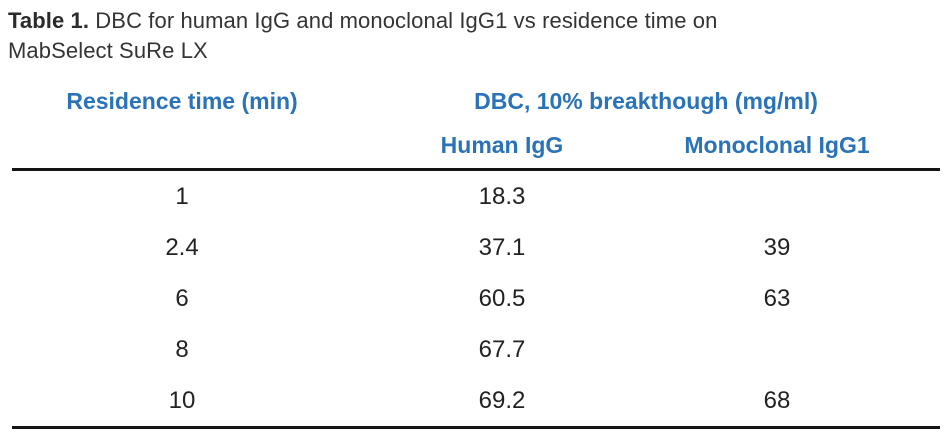 The height and width of the screenshot is (446, 949). Describe the element at coordinates (777, 247) in the screenshot. I see `cell-monoclonal-igg1: 39` at that location.